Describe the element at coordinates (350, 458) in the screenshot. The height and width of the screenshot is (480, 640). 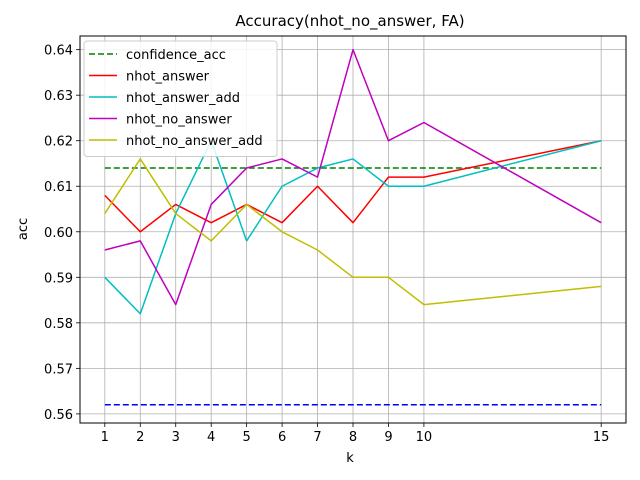
I see `x-axis-label: k` at that location.